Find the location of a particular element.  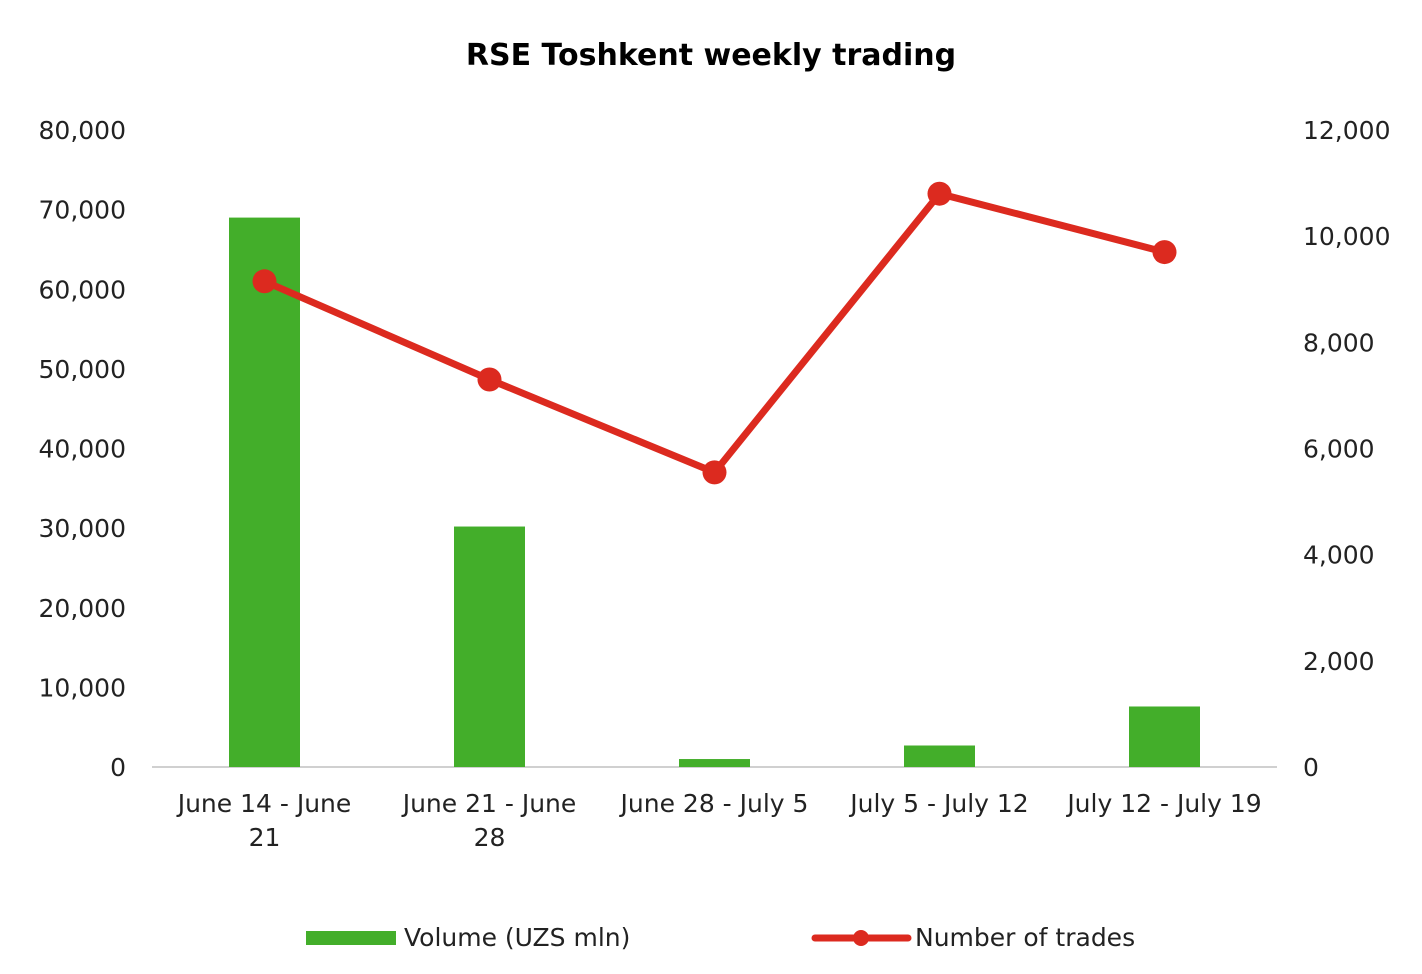

category-label: June 21 - June is located at coordinates (489, 803).